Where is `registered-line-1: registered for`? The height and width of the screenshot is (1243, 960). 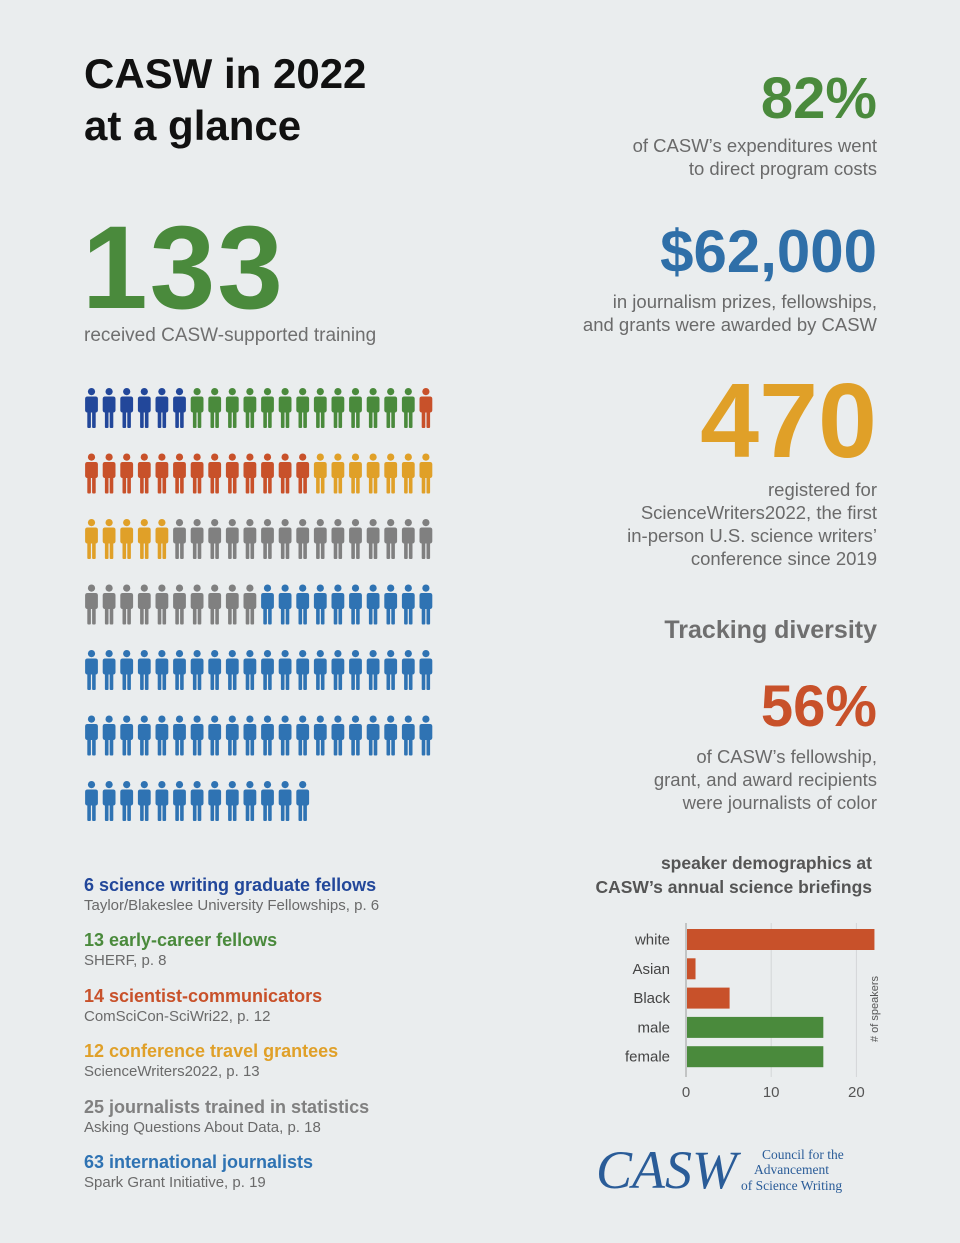
registered-line-1: registered for is located at coordinates (822, 489).